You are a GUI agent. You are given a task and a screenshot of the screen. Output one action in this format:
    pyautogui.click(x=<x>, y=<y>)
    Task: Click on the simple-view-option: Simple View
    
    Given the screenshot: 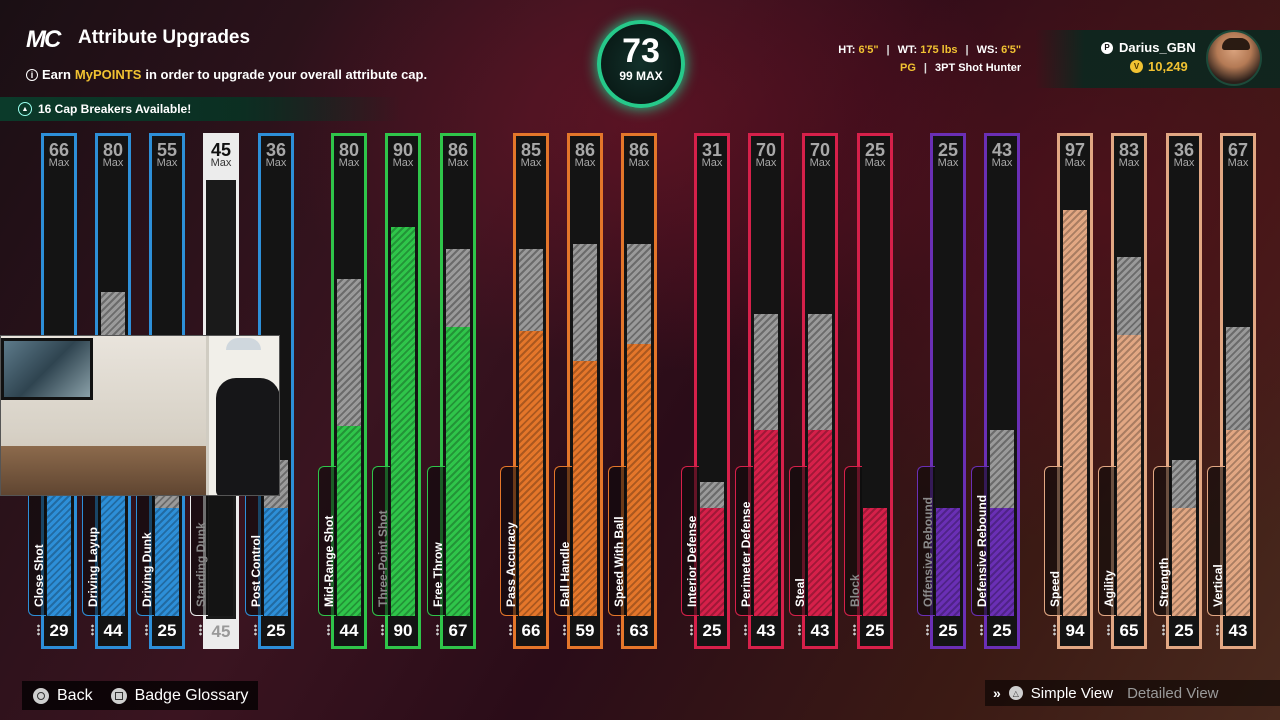 What is the action you would take?
    pyautogui.click(x=1072, y=693)
    